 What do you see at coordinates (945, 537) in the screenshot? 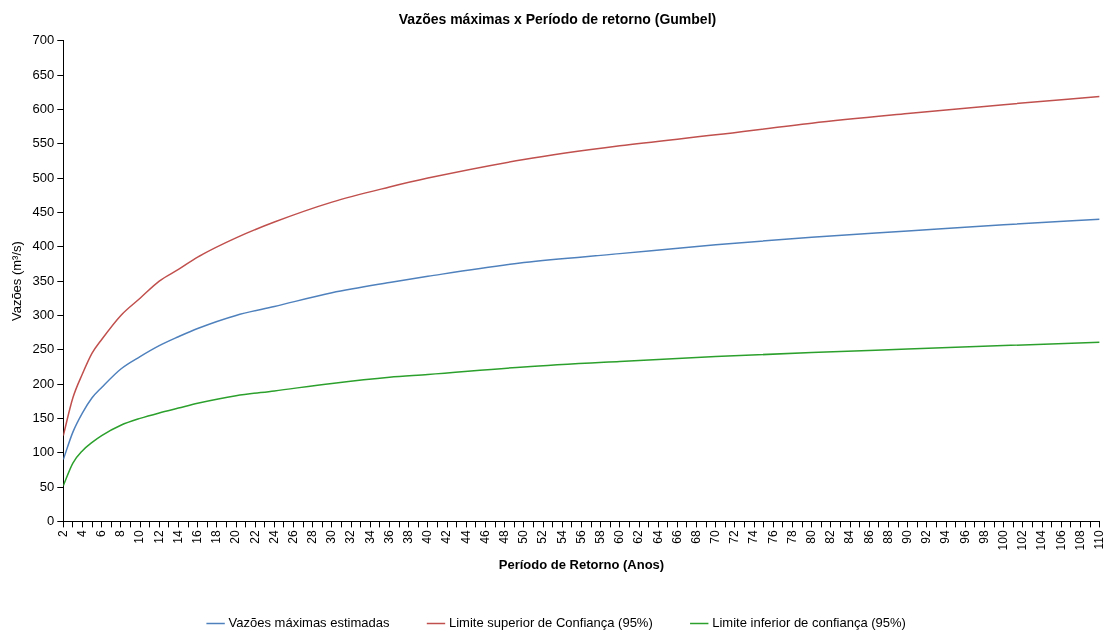
I see `x-tick-label: 94` at bounding box center [945, 537].